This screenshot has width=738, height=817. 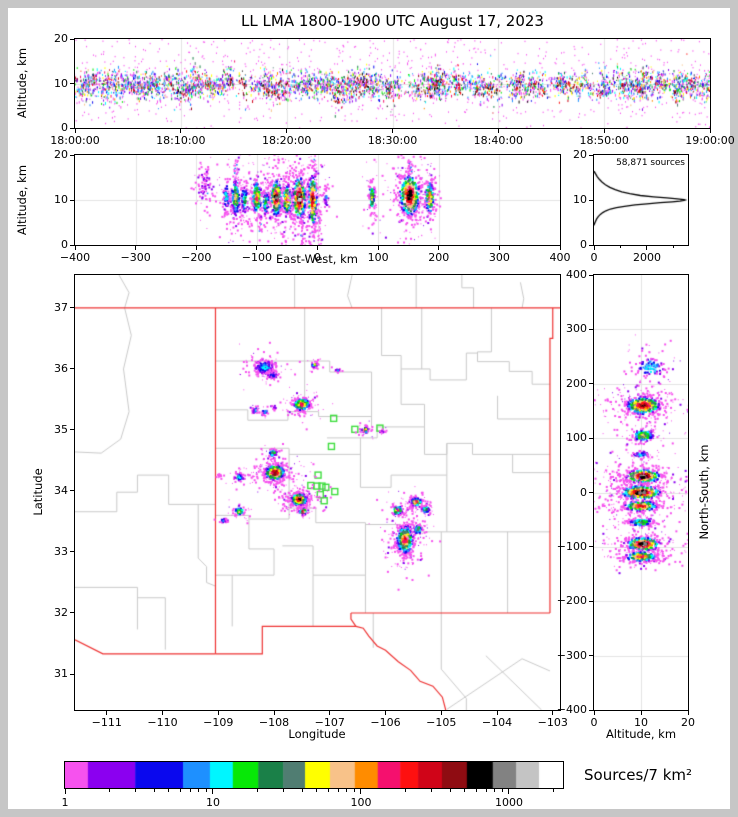 I want to click on tick-label: 18:20:00, so click(x=286, y=140).